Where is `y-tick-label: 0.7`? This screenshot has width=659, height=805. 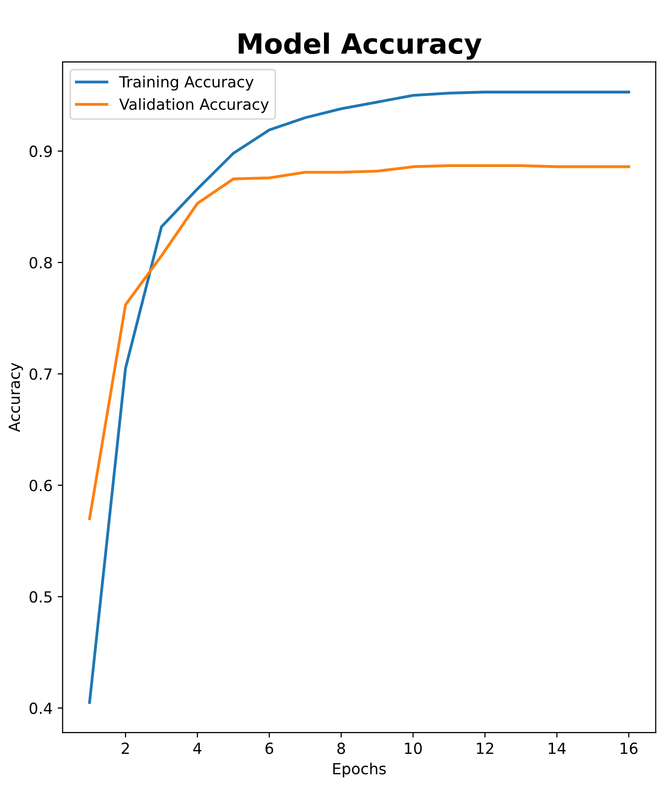 y-tick-label: 0.7 is located at coordinates (41, 374).